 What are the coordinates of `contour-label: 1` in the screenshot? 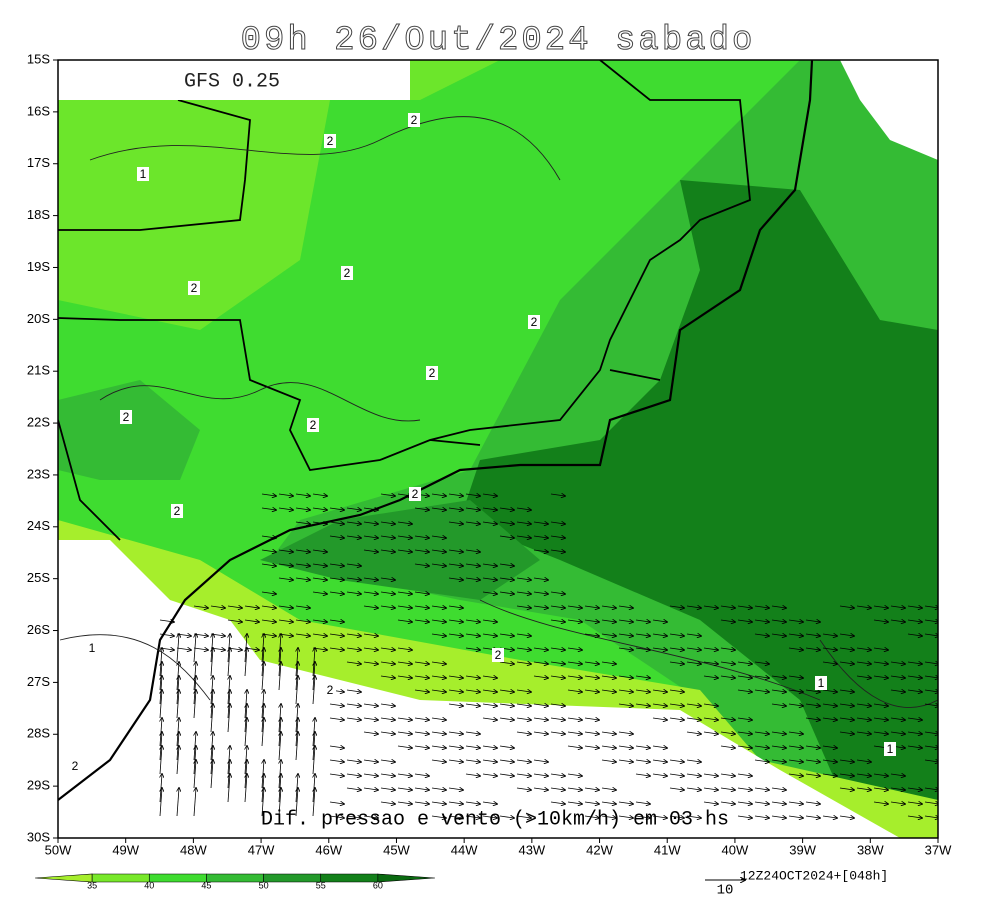 It's located at (143, 174).